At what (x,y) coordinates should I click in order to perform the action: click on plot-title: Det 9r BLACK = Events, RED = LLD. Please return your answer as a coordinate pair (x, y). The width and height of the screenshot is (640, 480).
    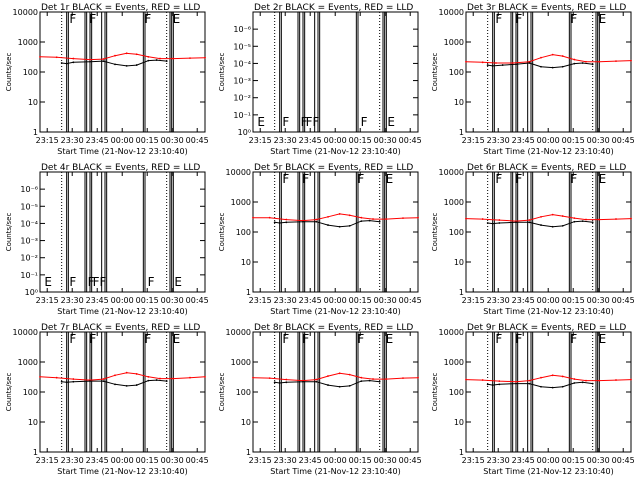
    Looking at the image, I should click on (546, 328).